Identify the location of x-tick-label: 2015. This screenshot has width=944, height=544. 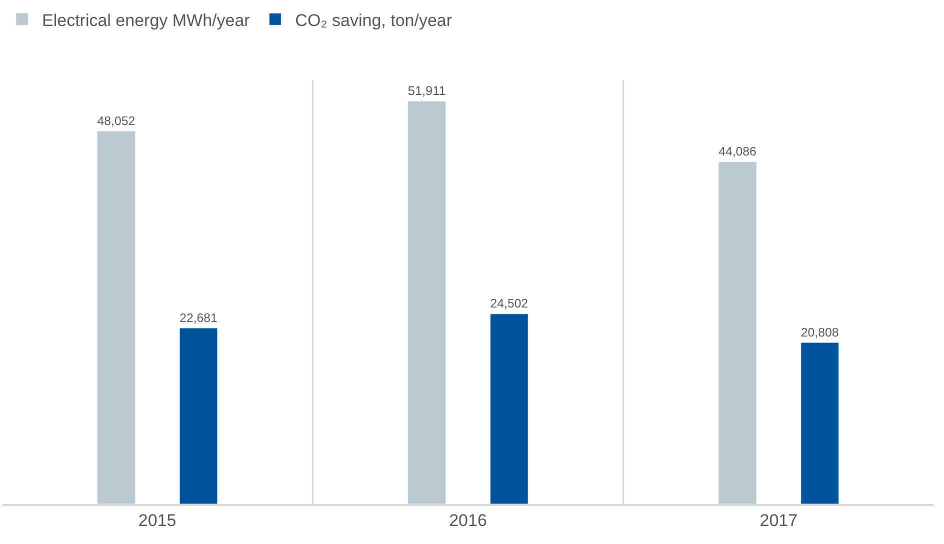
(157, 520).